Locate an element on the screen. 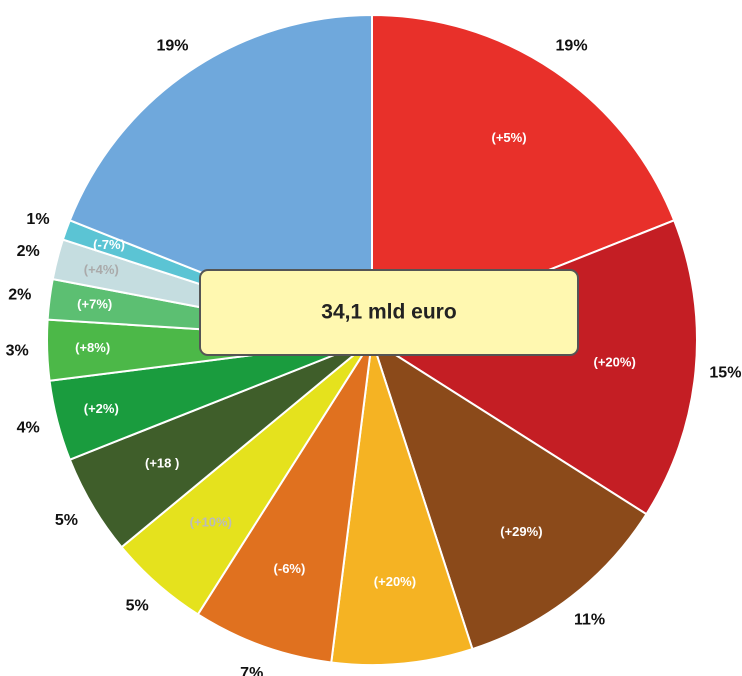  value-label: 3% is located at coordinates (17, 350).